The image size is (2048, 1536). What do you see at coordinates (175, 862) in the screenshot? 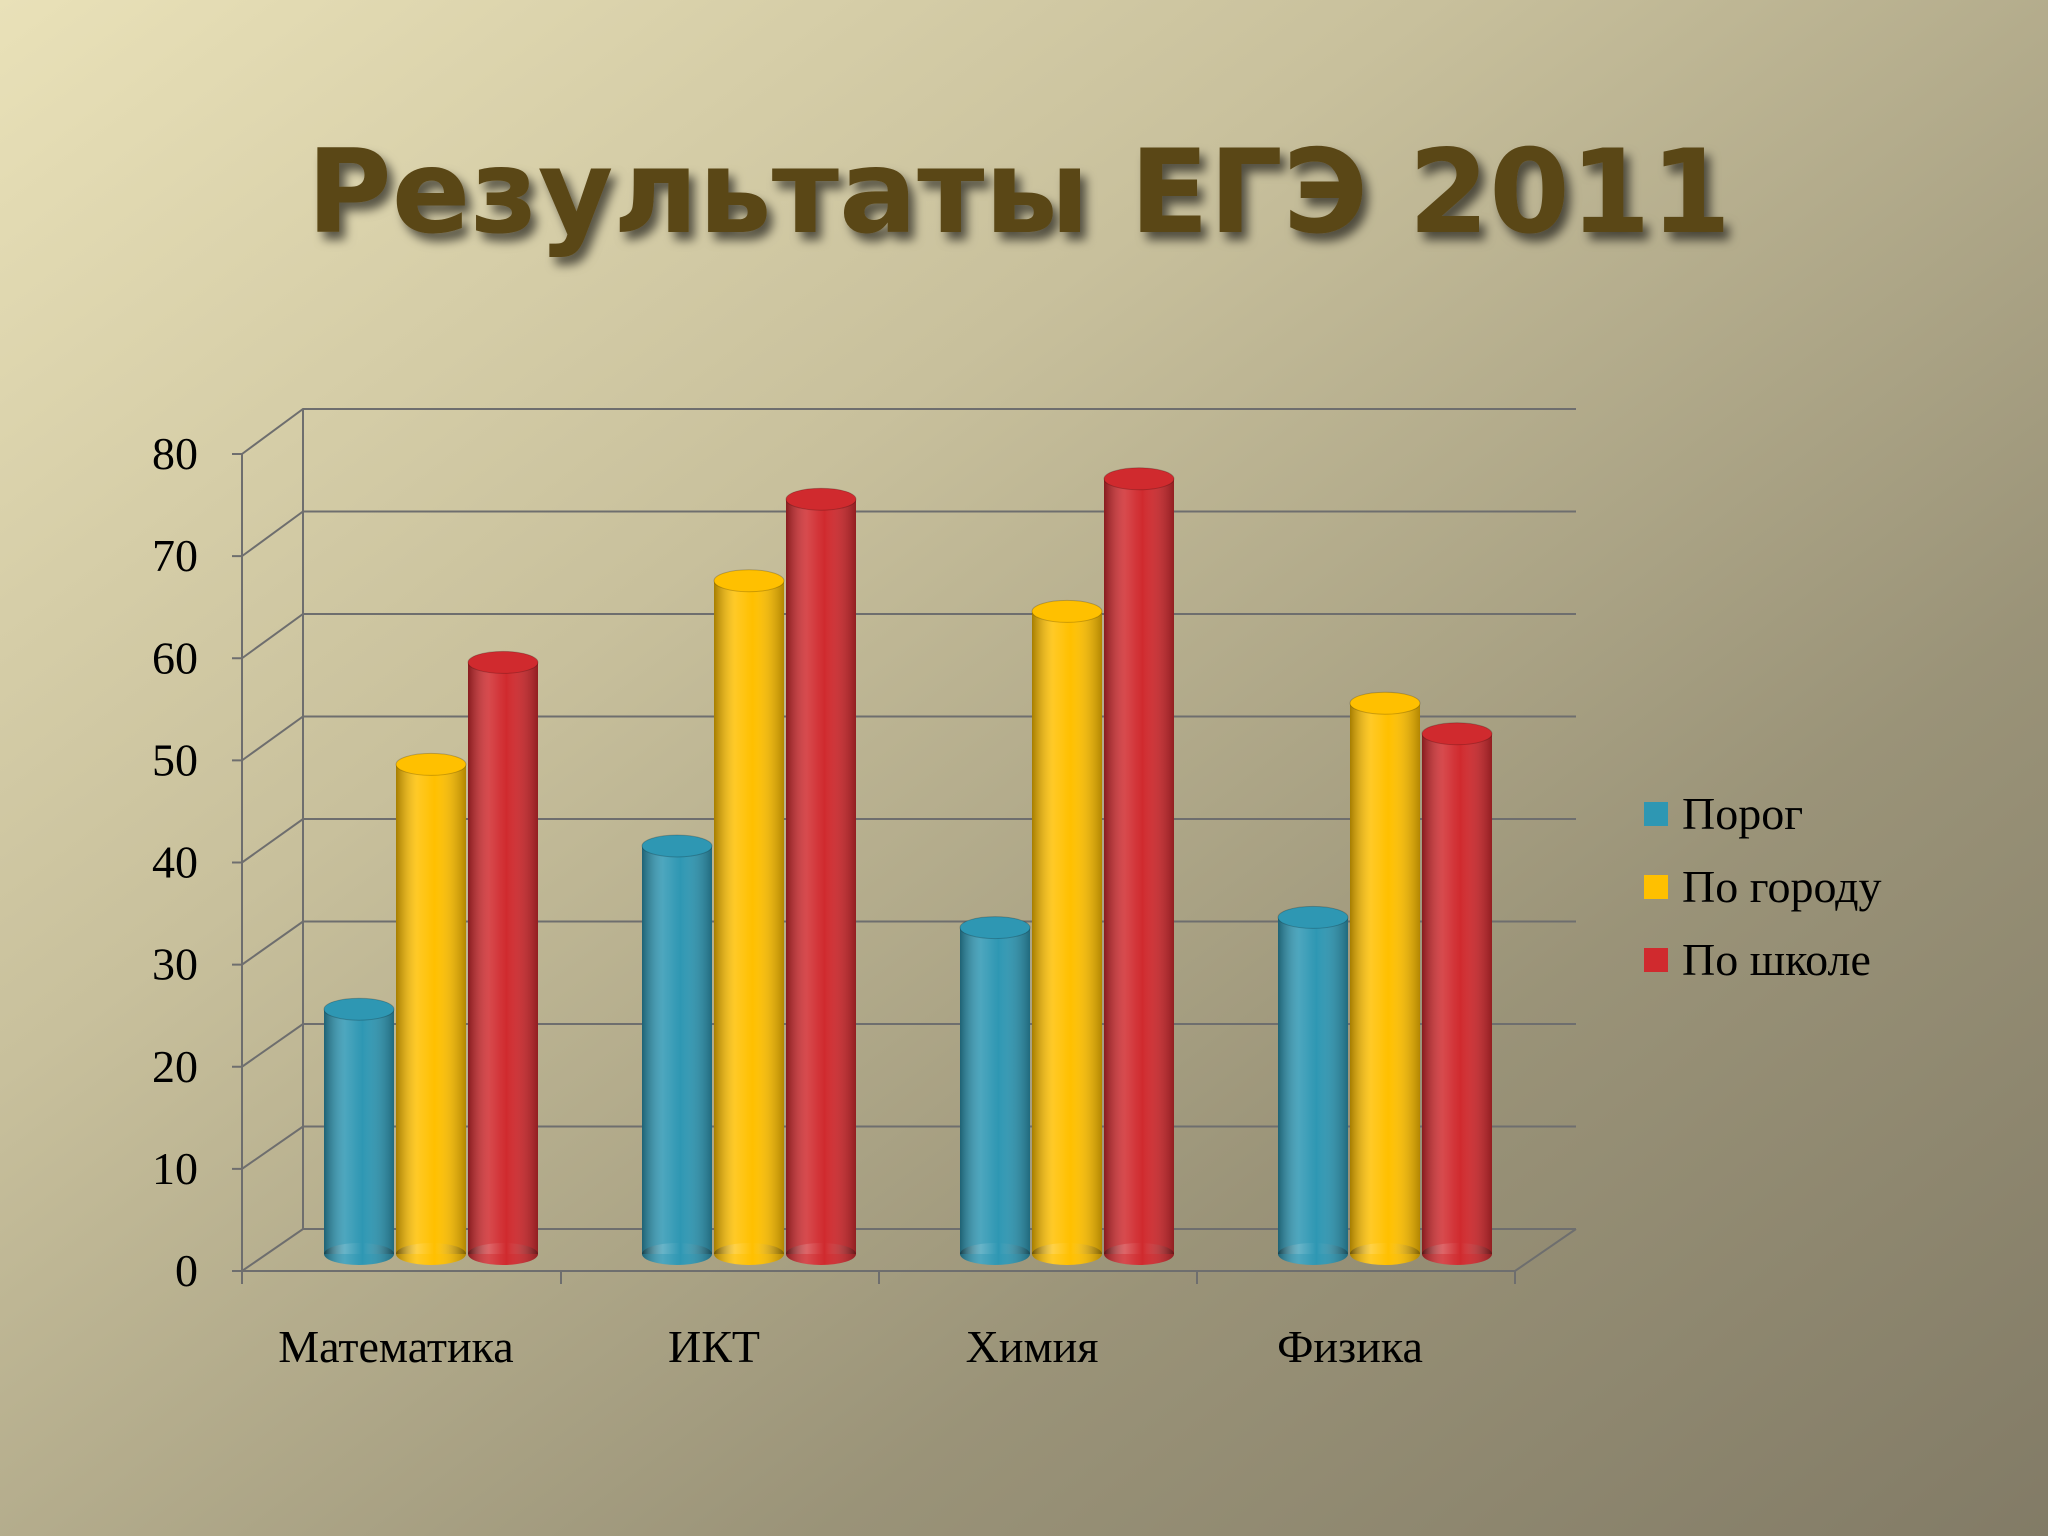
I see `y-tick-label: 40` at bounding box center [175, 862].